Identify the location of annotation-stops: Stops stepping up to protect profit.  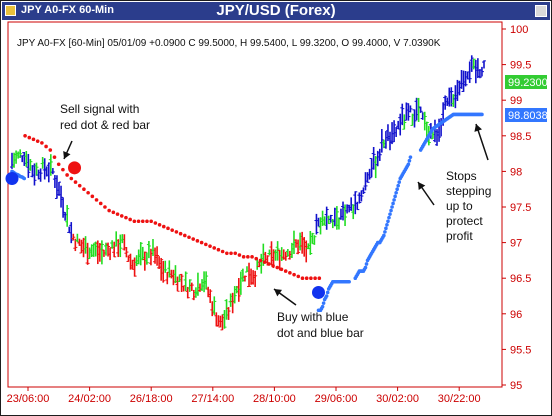
(468, 206).